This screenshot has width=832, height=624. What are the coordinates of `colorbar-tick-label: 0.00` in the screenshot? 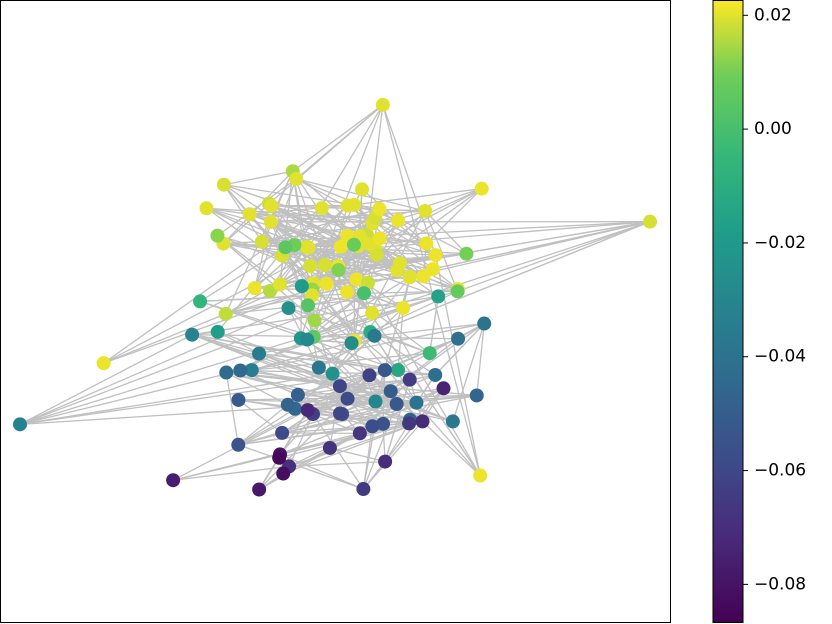 It's located at (773, 129).